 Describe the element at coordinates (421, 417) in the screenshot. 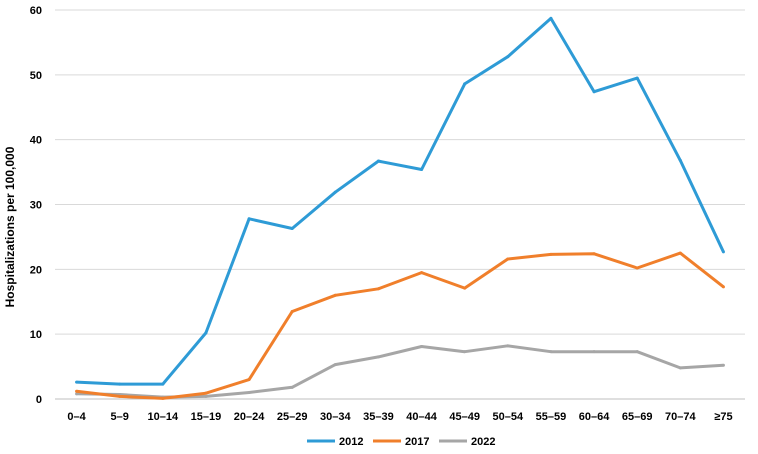

I see `x-tick-label: 40–44` at that location.